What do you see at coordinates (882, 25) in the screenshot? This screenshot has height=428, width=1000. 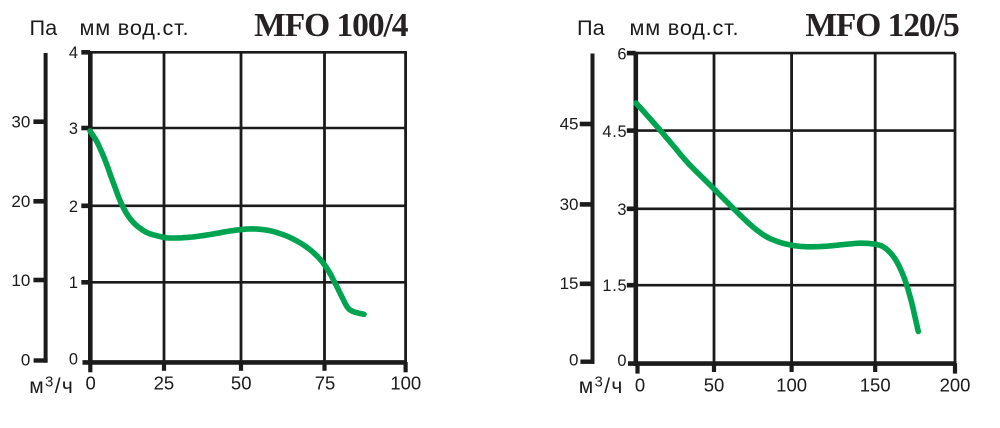 I see `svg-text: MFO 120/5` at bounding box center [882, 25].